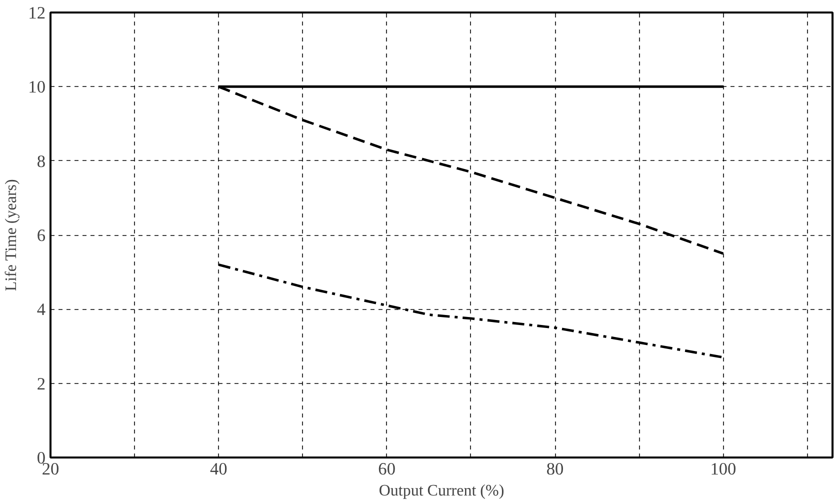  What do you see at coordinates (41, 235) in the screenshot?
I see `y-tick-label: 6` at bounding box center [41, 235].